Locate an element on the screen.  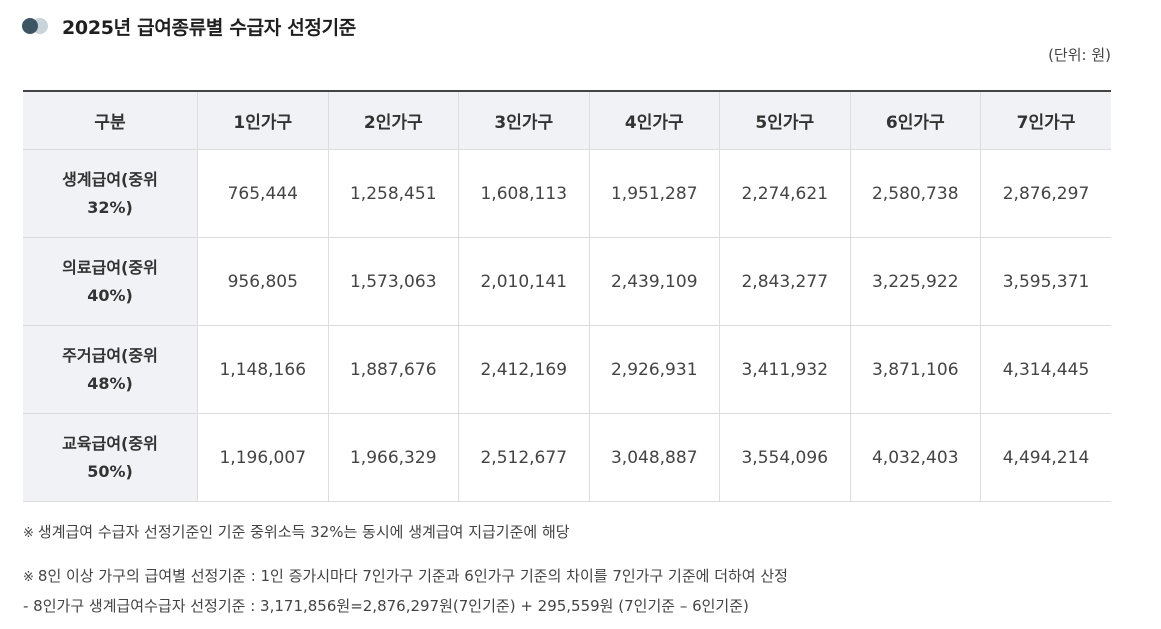
table-cell: 765,444 is located at coordinates (262, 193).